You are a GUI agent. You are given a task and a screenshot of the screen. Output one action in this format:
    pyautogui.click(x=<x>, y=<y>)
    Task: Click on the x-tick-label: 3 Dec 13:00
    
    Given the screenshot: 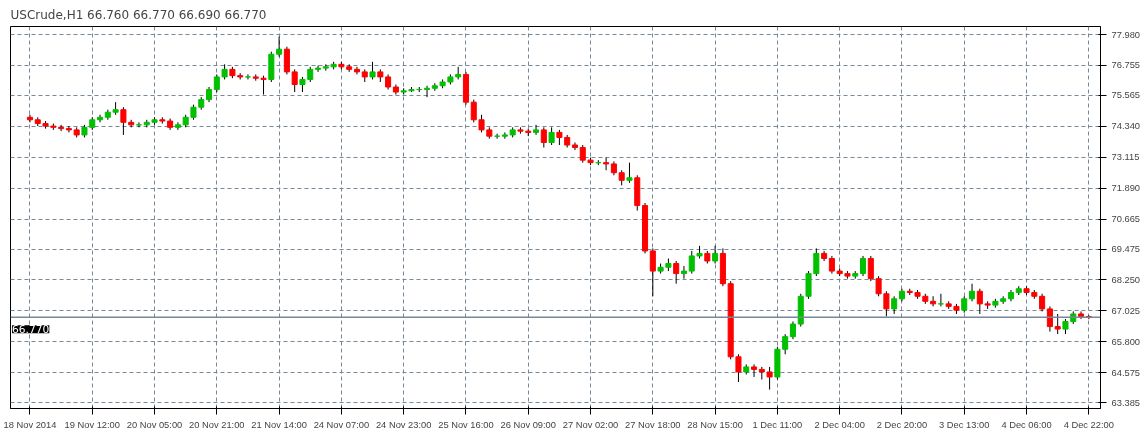 What is the action you would take?
    pyautogui.click(x=964, y=424)
    